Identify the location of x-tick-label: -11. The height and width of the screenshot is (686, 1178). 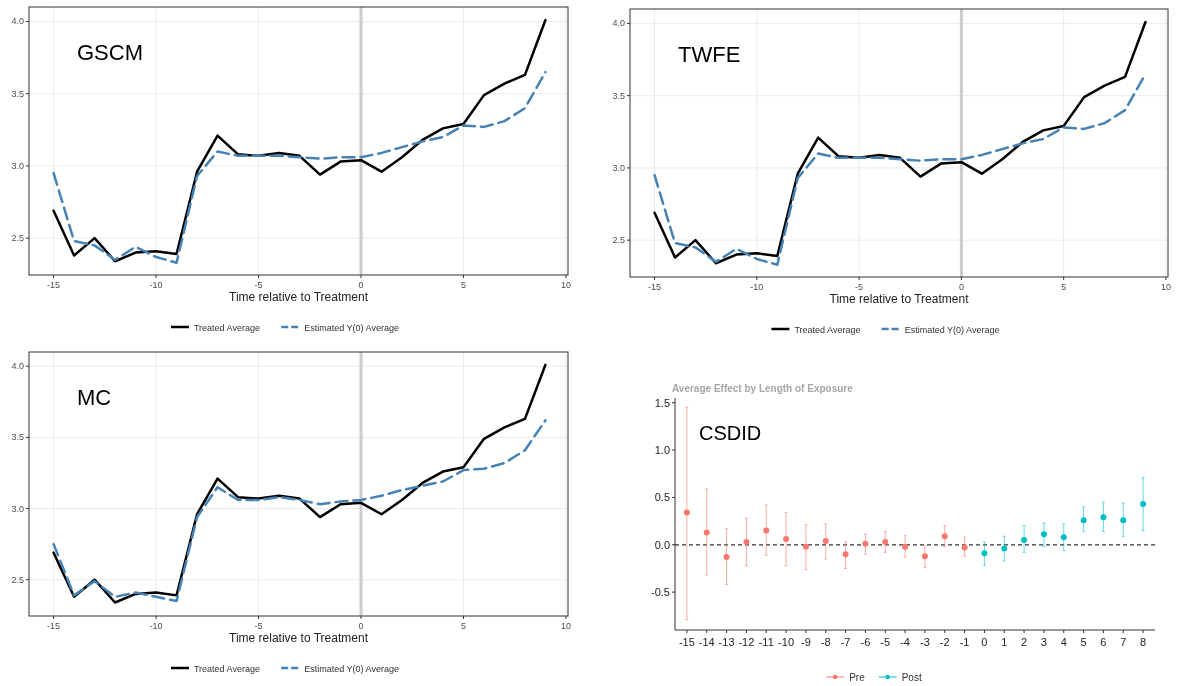
(766, 642).